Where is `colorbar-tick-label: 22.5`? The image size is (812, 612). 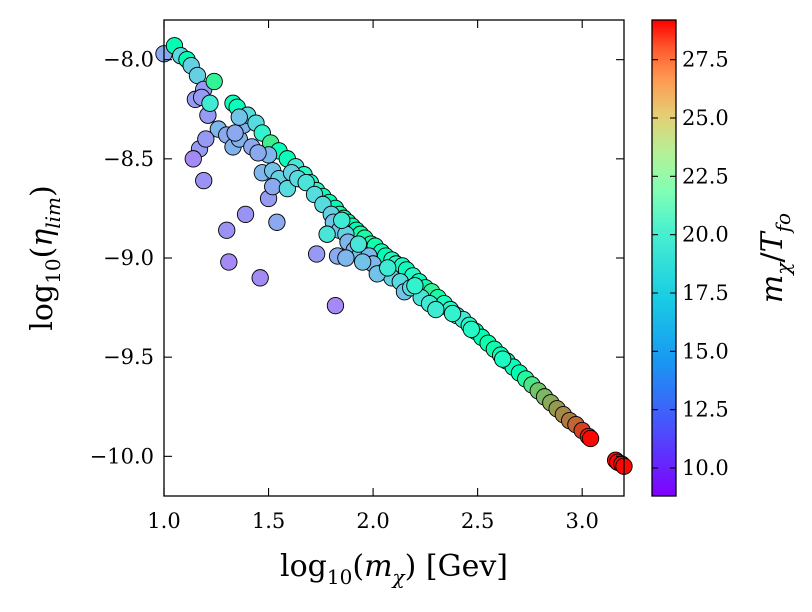
colorbar-tick-label: 22.5 is located at coordinates (705, 176).